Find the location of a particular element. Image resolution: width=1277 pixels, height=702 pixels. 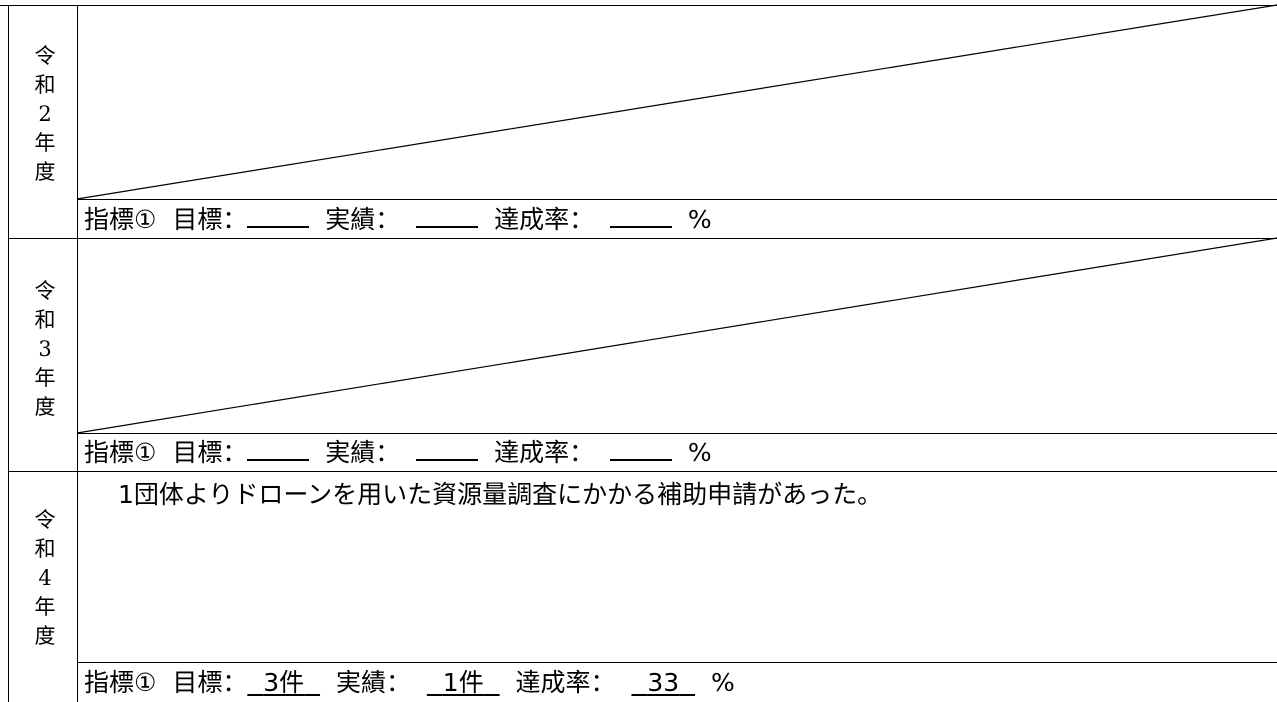

actual-value-text: 1件 is located at coordinates (463, 682).